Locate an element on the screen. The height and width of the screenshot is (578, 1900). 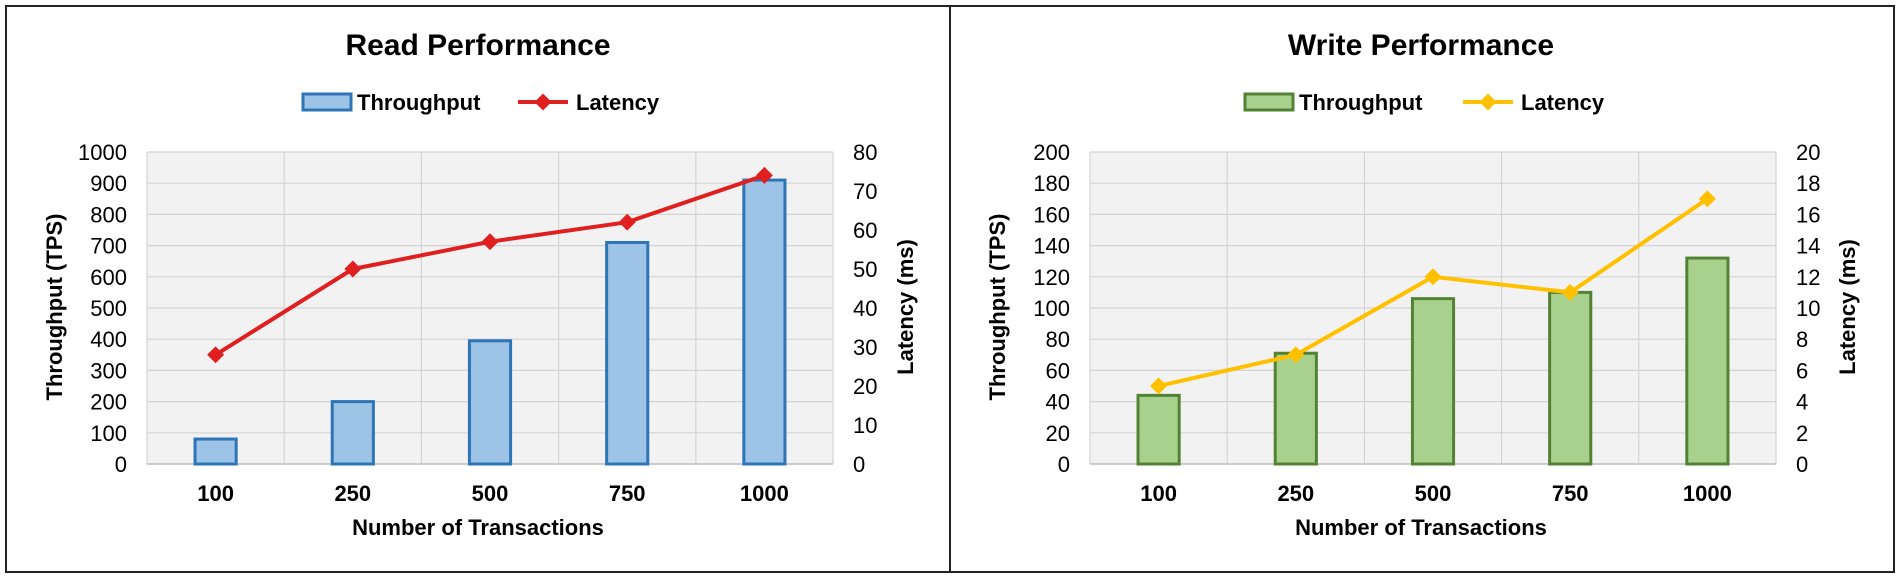
y-left-tick-label: 400 is located at coordinates (108, 339).